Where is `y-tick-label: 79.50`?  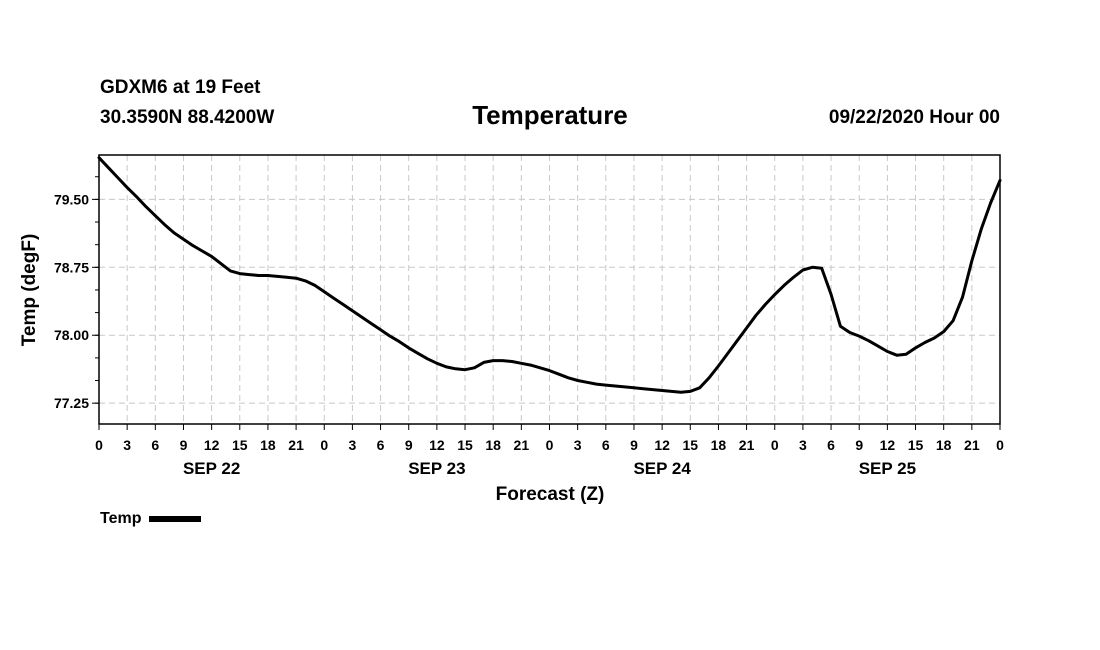 y-tick-label: 79.50 is located at coordinates (71, 199).